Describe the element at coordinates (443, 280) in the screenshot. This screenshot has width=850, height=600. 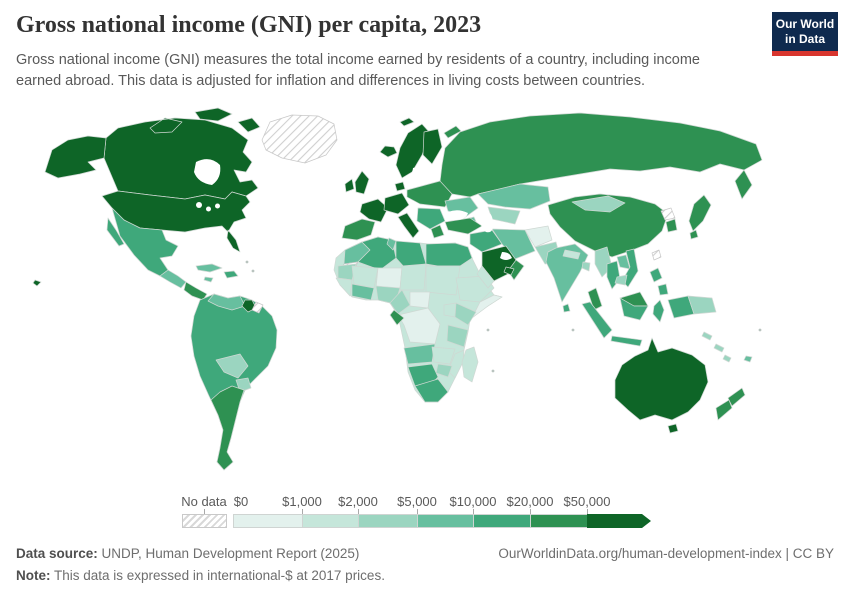
I see `map-region-sudan: Sudan` at that location.